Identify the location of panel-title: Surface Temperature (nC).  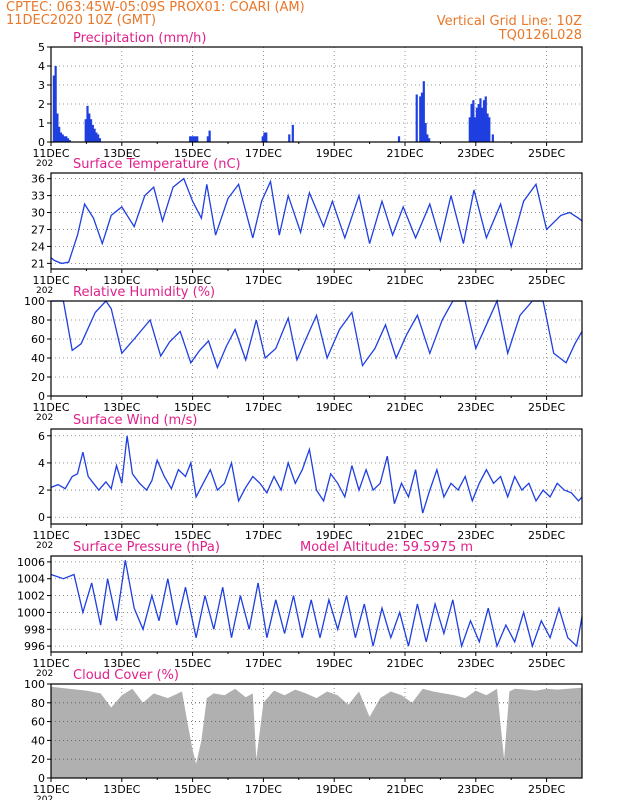
(157, 164).